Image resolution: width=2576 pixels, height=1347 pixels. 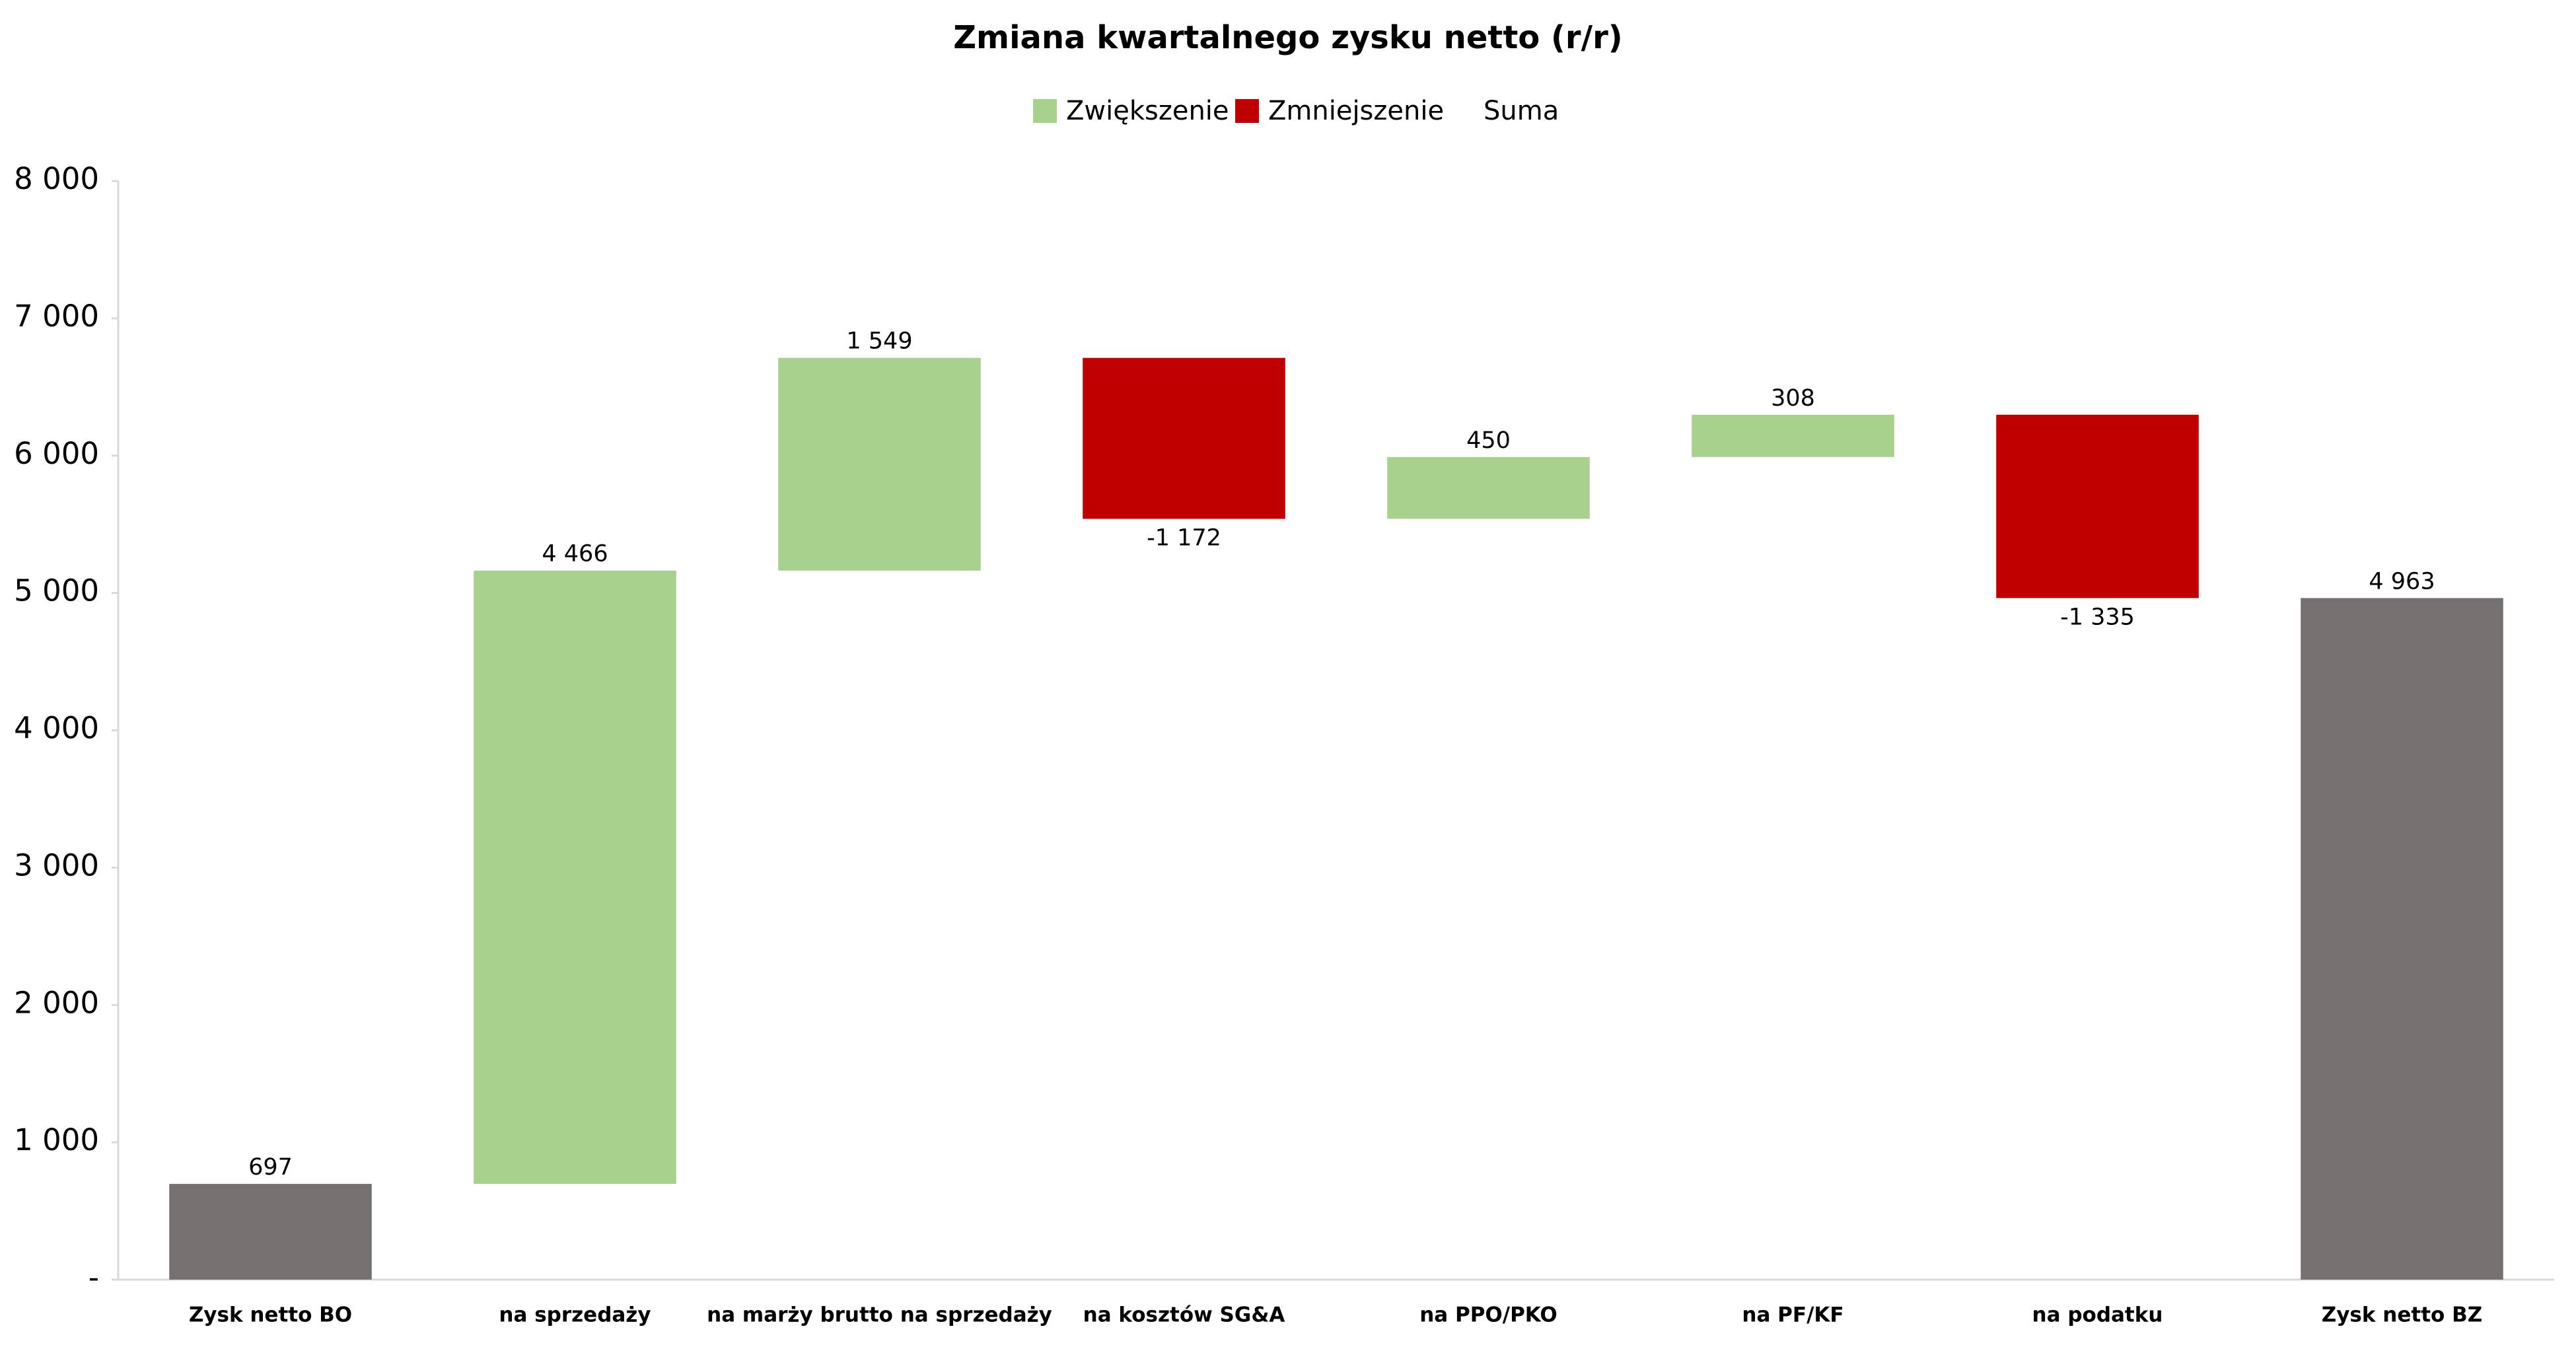 I want to click on x-tick-label: Zysk netto BO, so click(x=270, y=1315).